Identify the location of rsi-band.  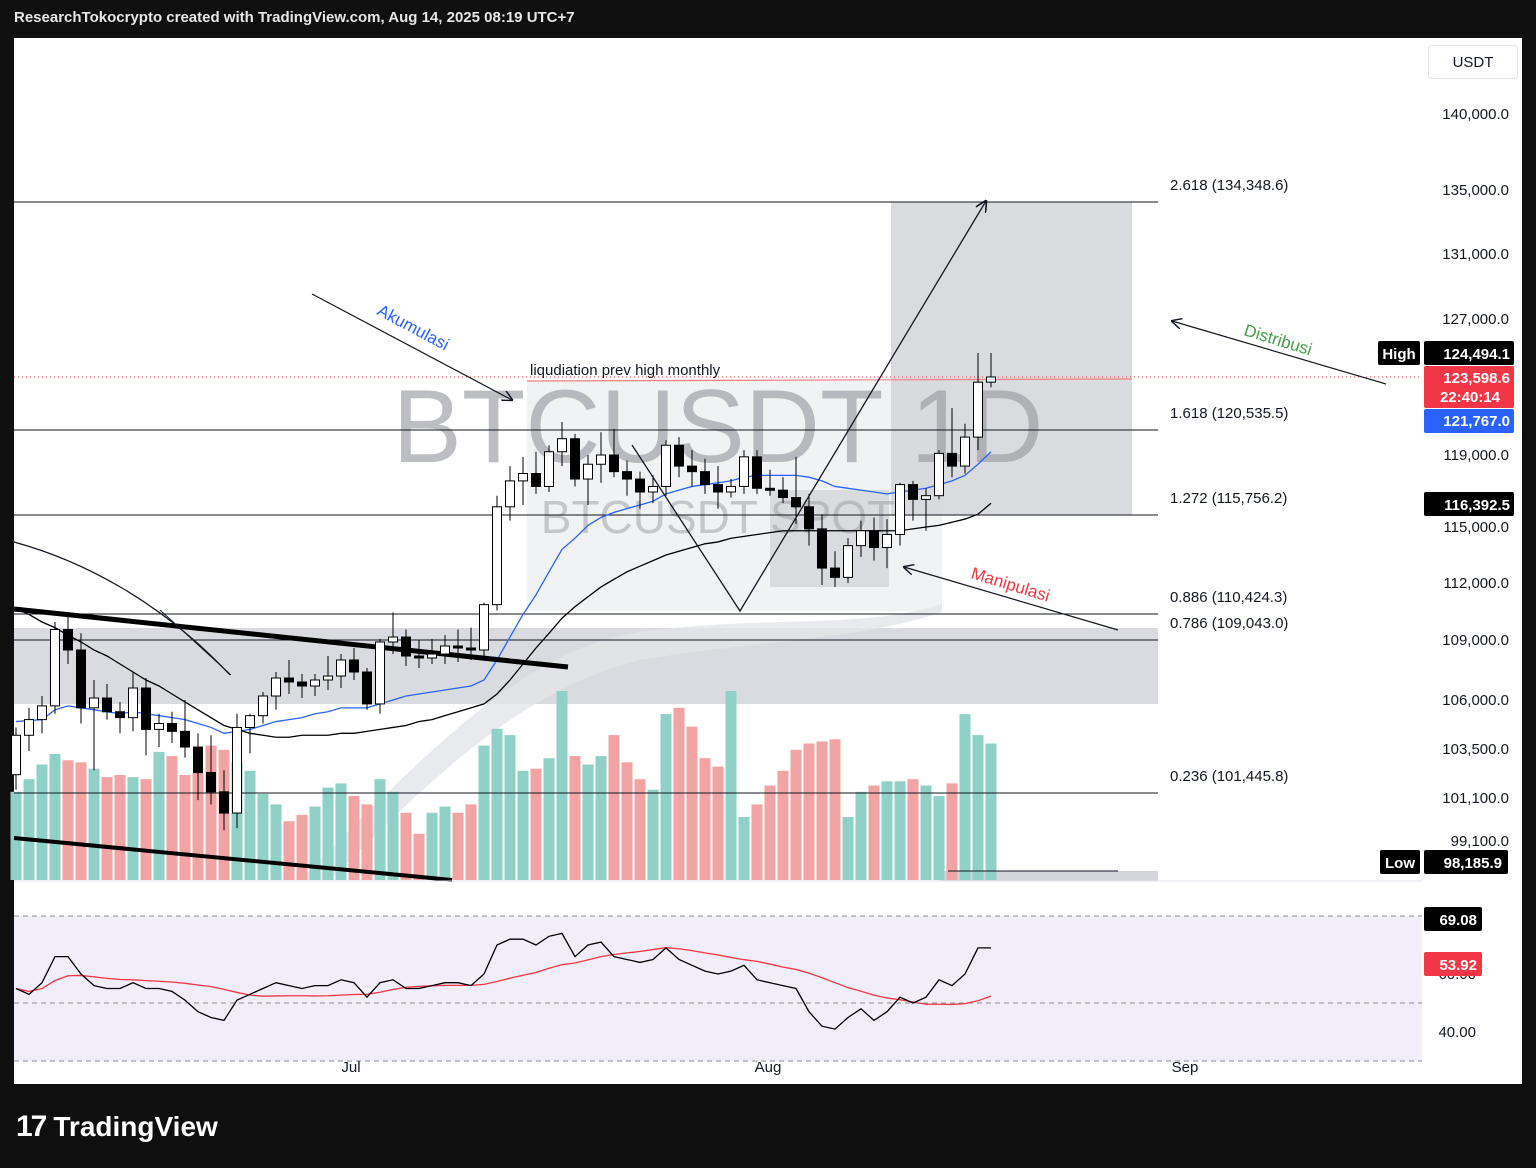
(718, 988).